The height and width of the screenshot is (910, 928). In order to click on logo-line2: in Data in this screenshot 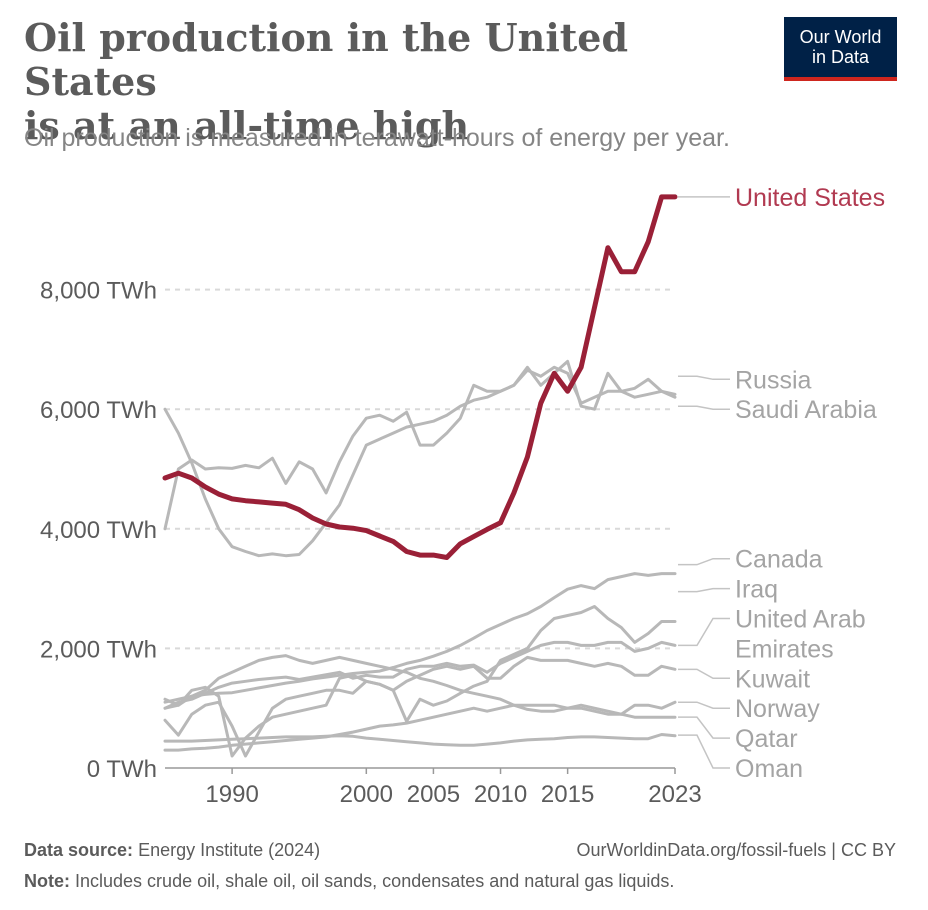, I will do `click(840, 57)`.